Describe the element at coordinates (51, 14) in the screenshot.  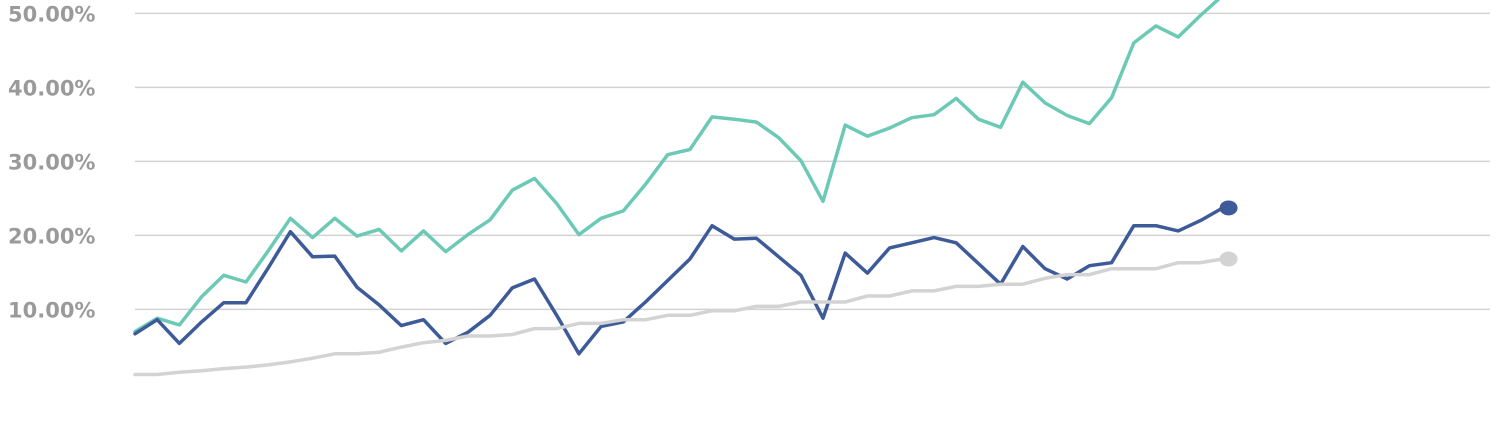
I see `y-tick-label: 50.00%` at that location.